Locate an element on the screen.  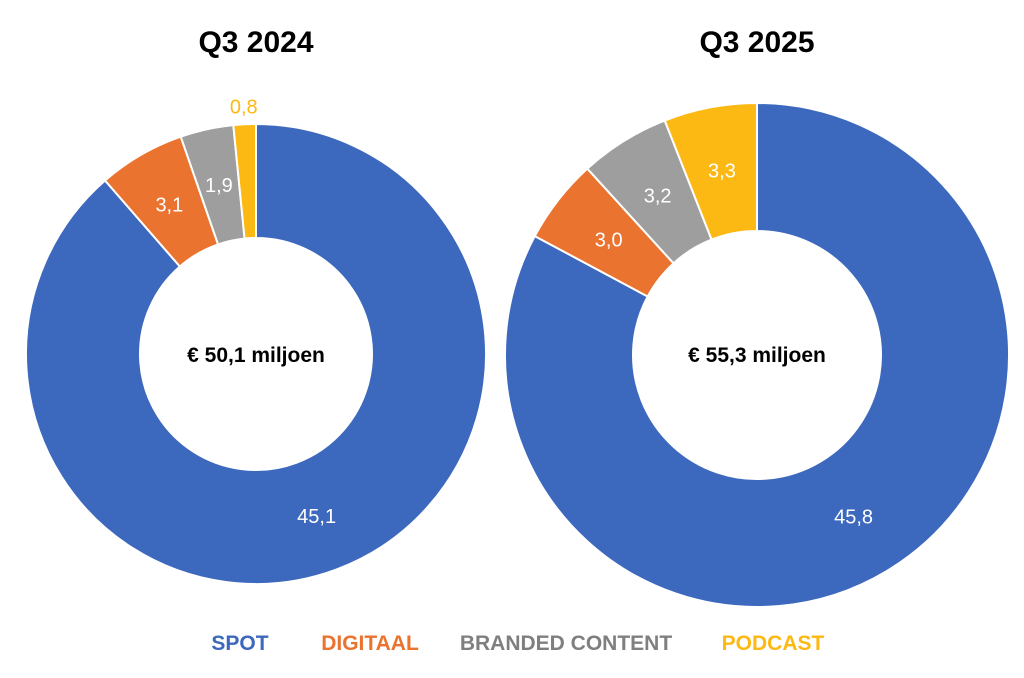
chart-title: Q3 2024 is located at coordinates (255, 42).